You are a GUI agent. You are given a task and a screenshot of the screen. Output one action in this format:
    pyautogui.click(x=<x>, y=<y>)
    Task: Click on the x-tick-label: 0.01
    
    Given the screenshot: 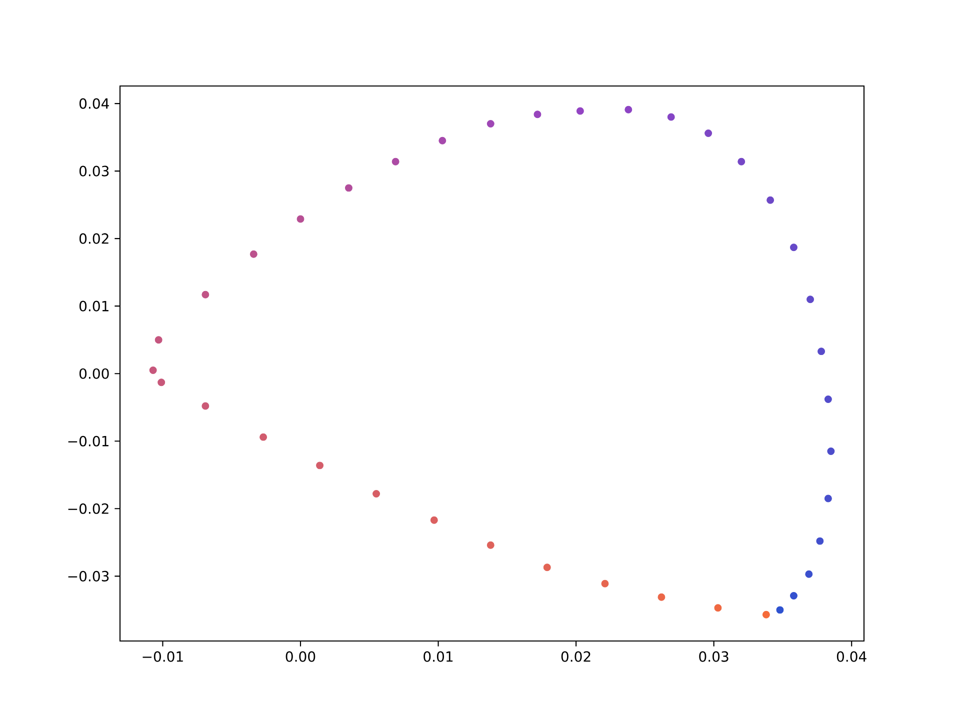 What is the action you would take?
    pyautogui.click(x=438, y=656)
    